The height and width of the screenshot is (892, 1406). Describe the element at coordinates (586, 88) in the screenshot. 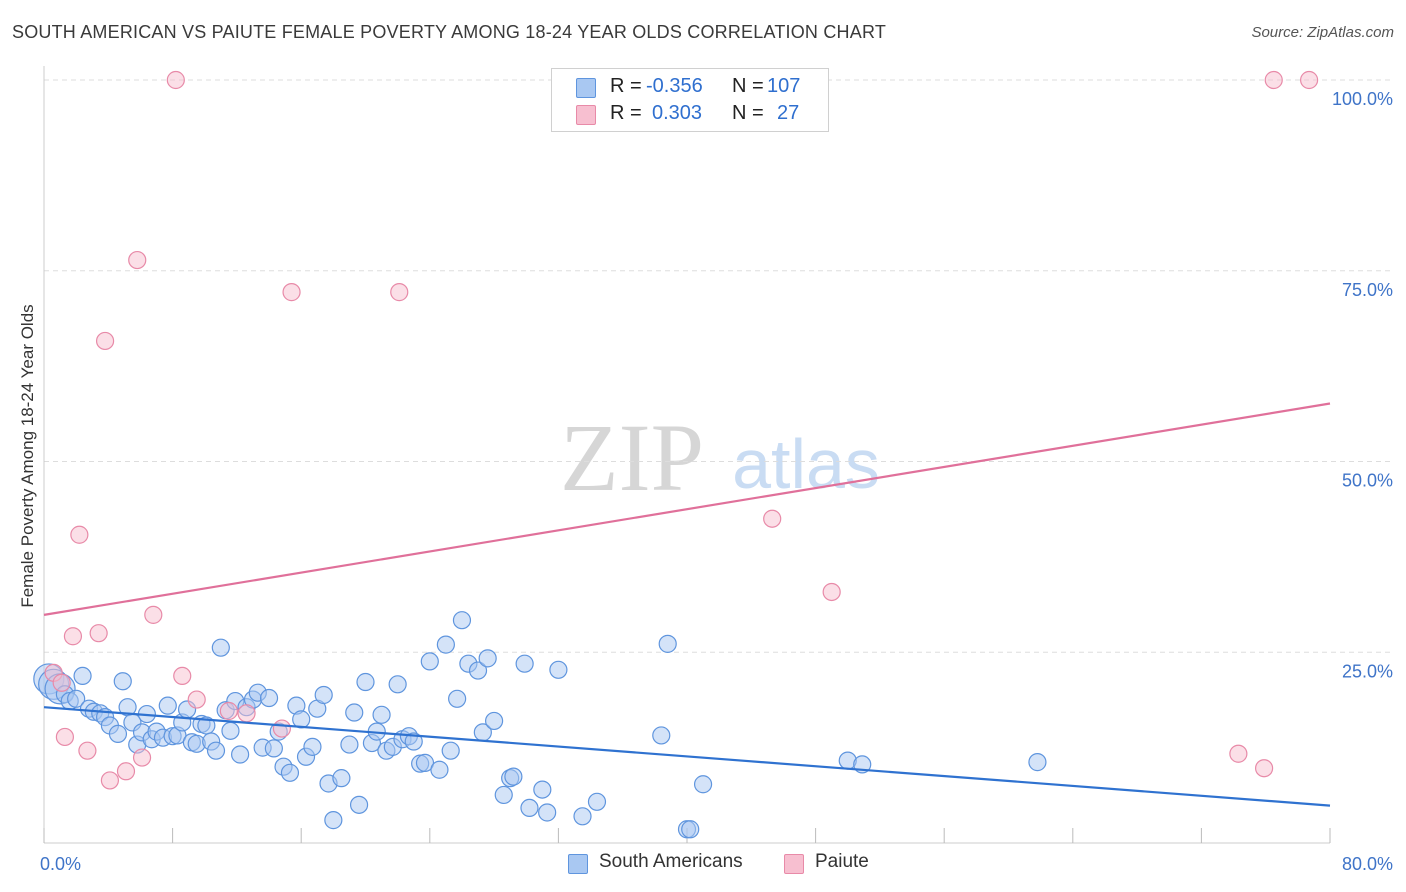

I see `legend-swatch-blue` at that location.